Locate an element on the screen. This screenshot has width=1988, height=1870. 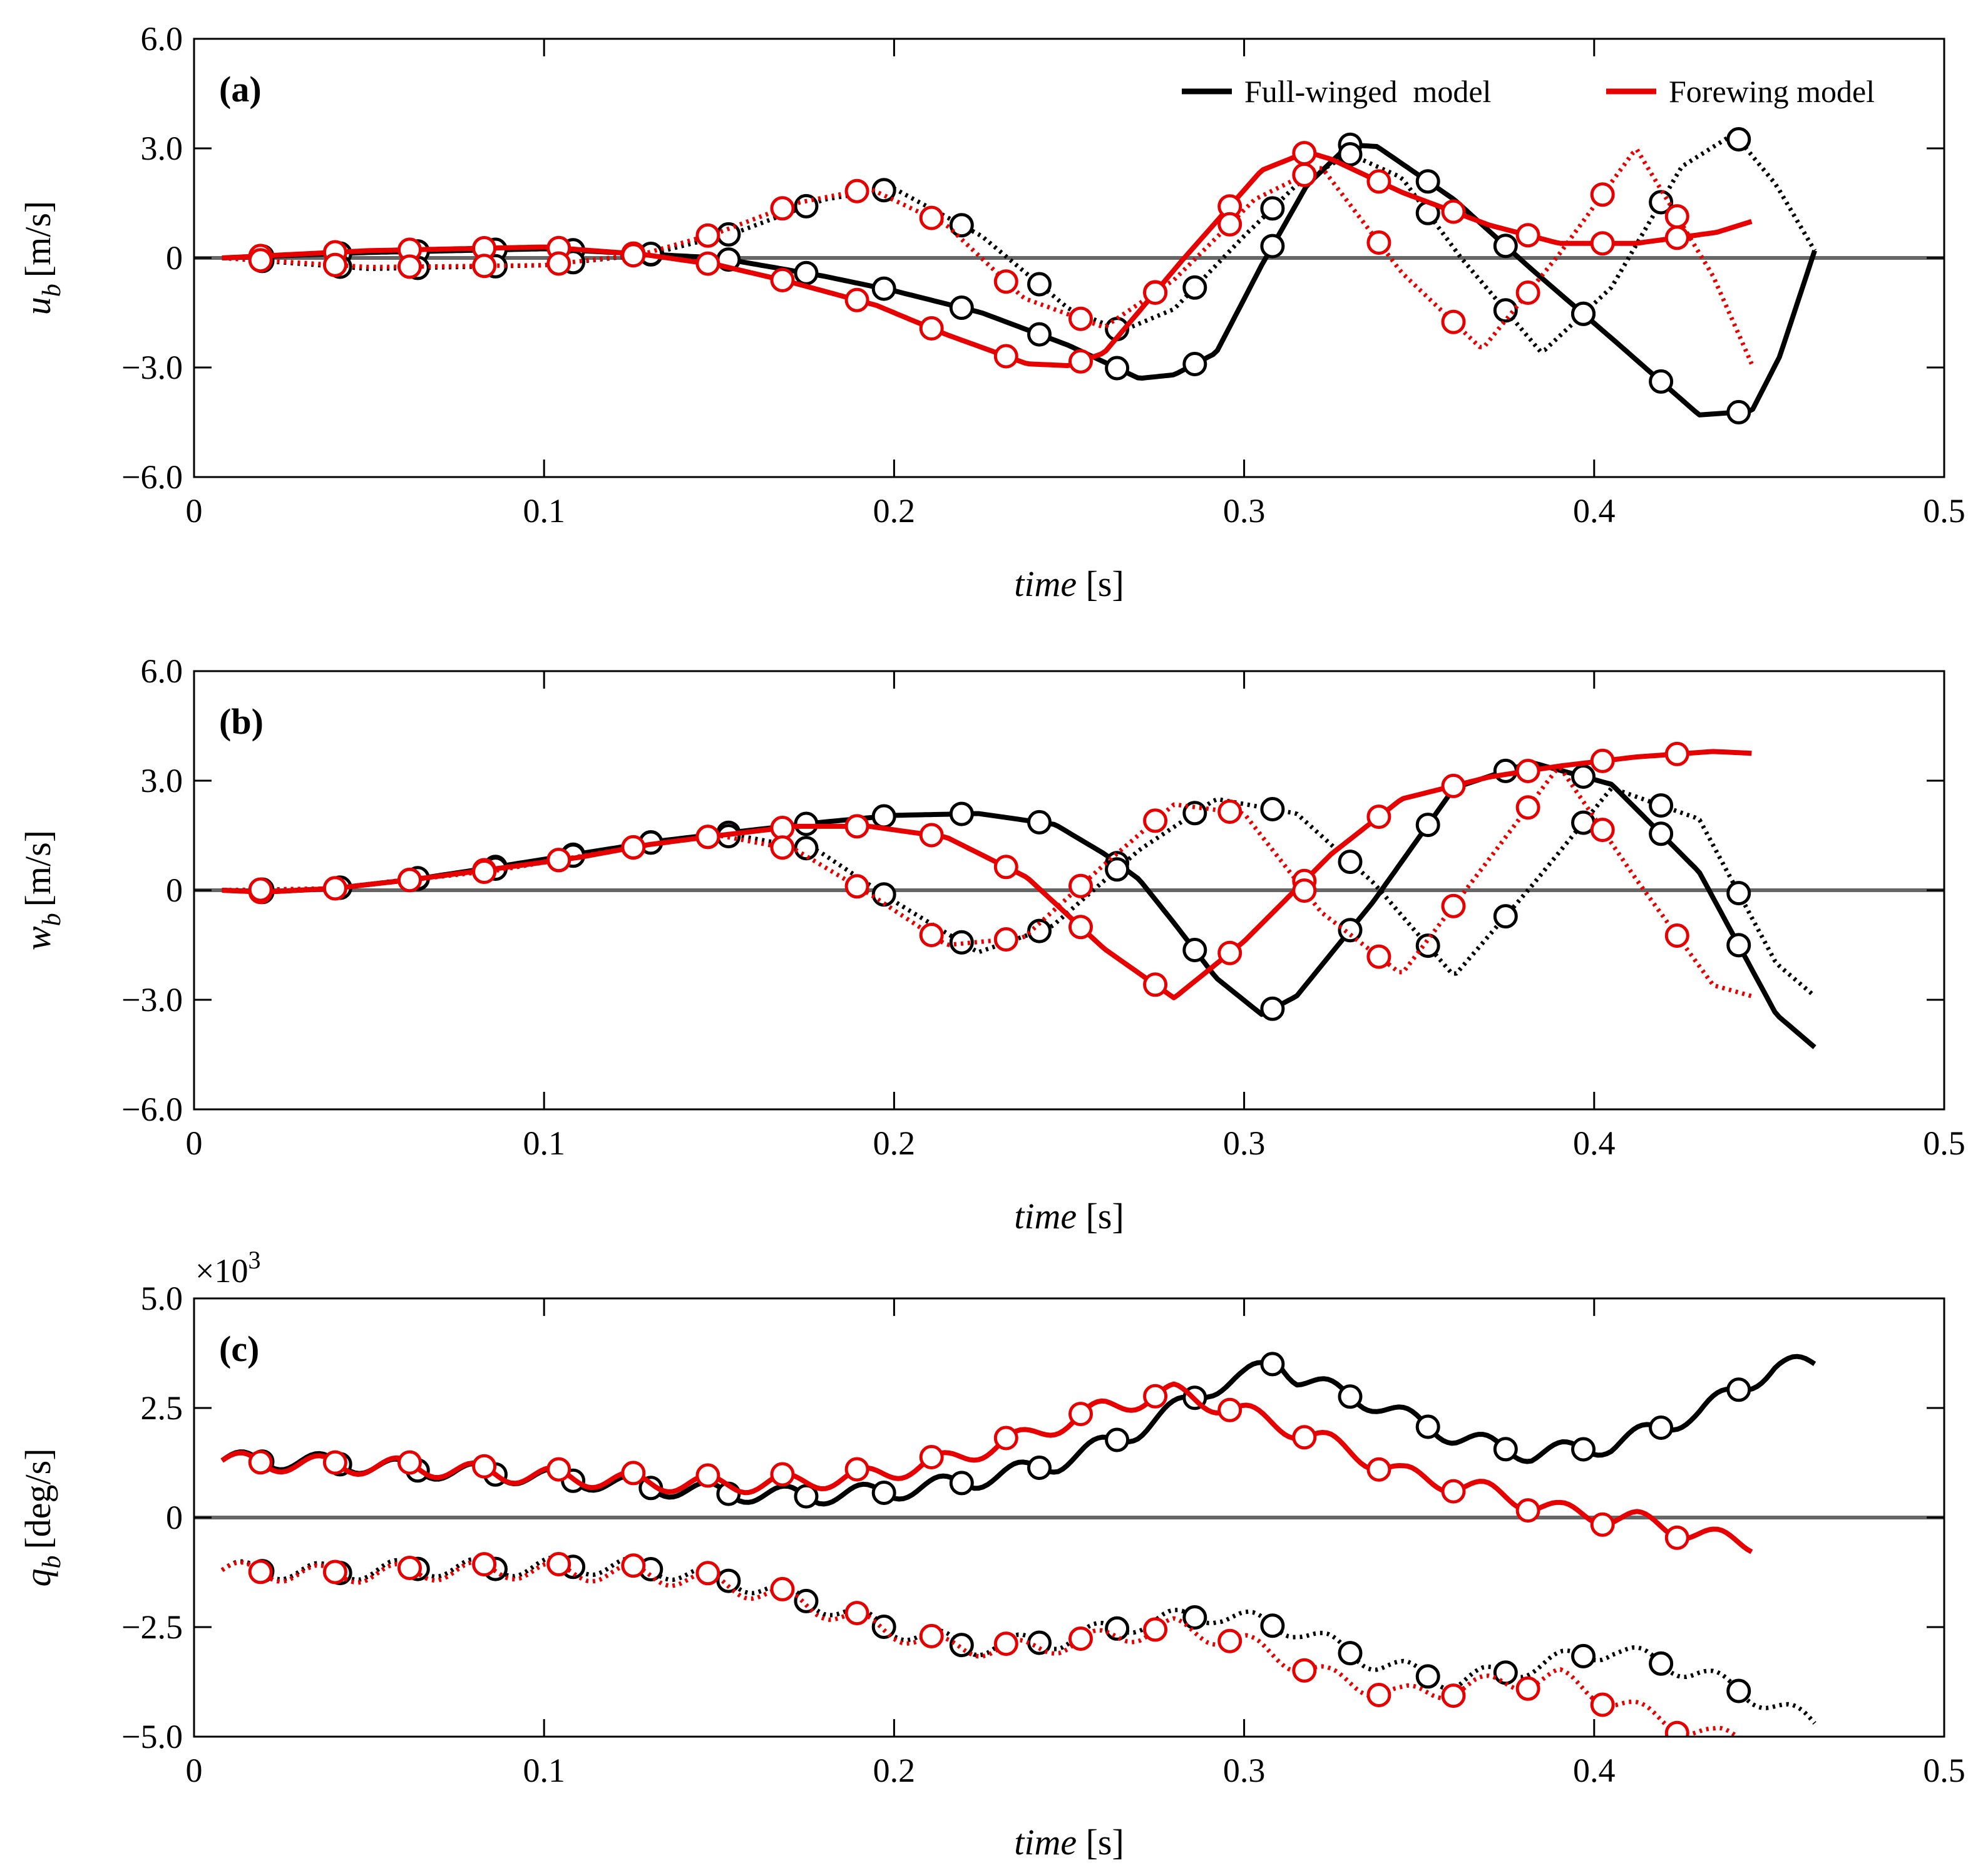
series-lines-b is located at coordinates (1019, 895).